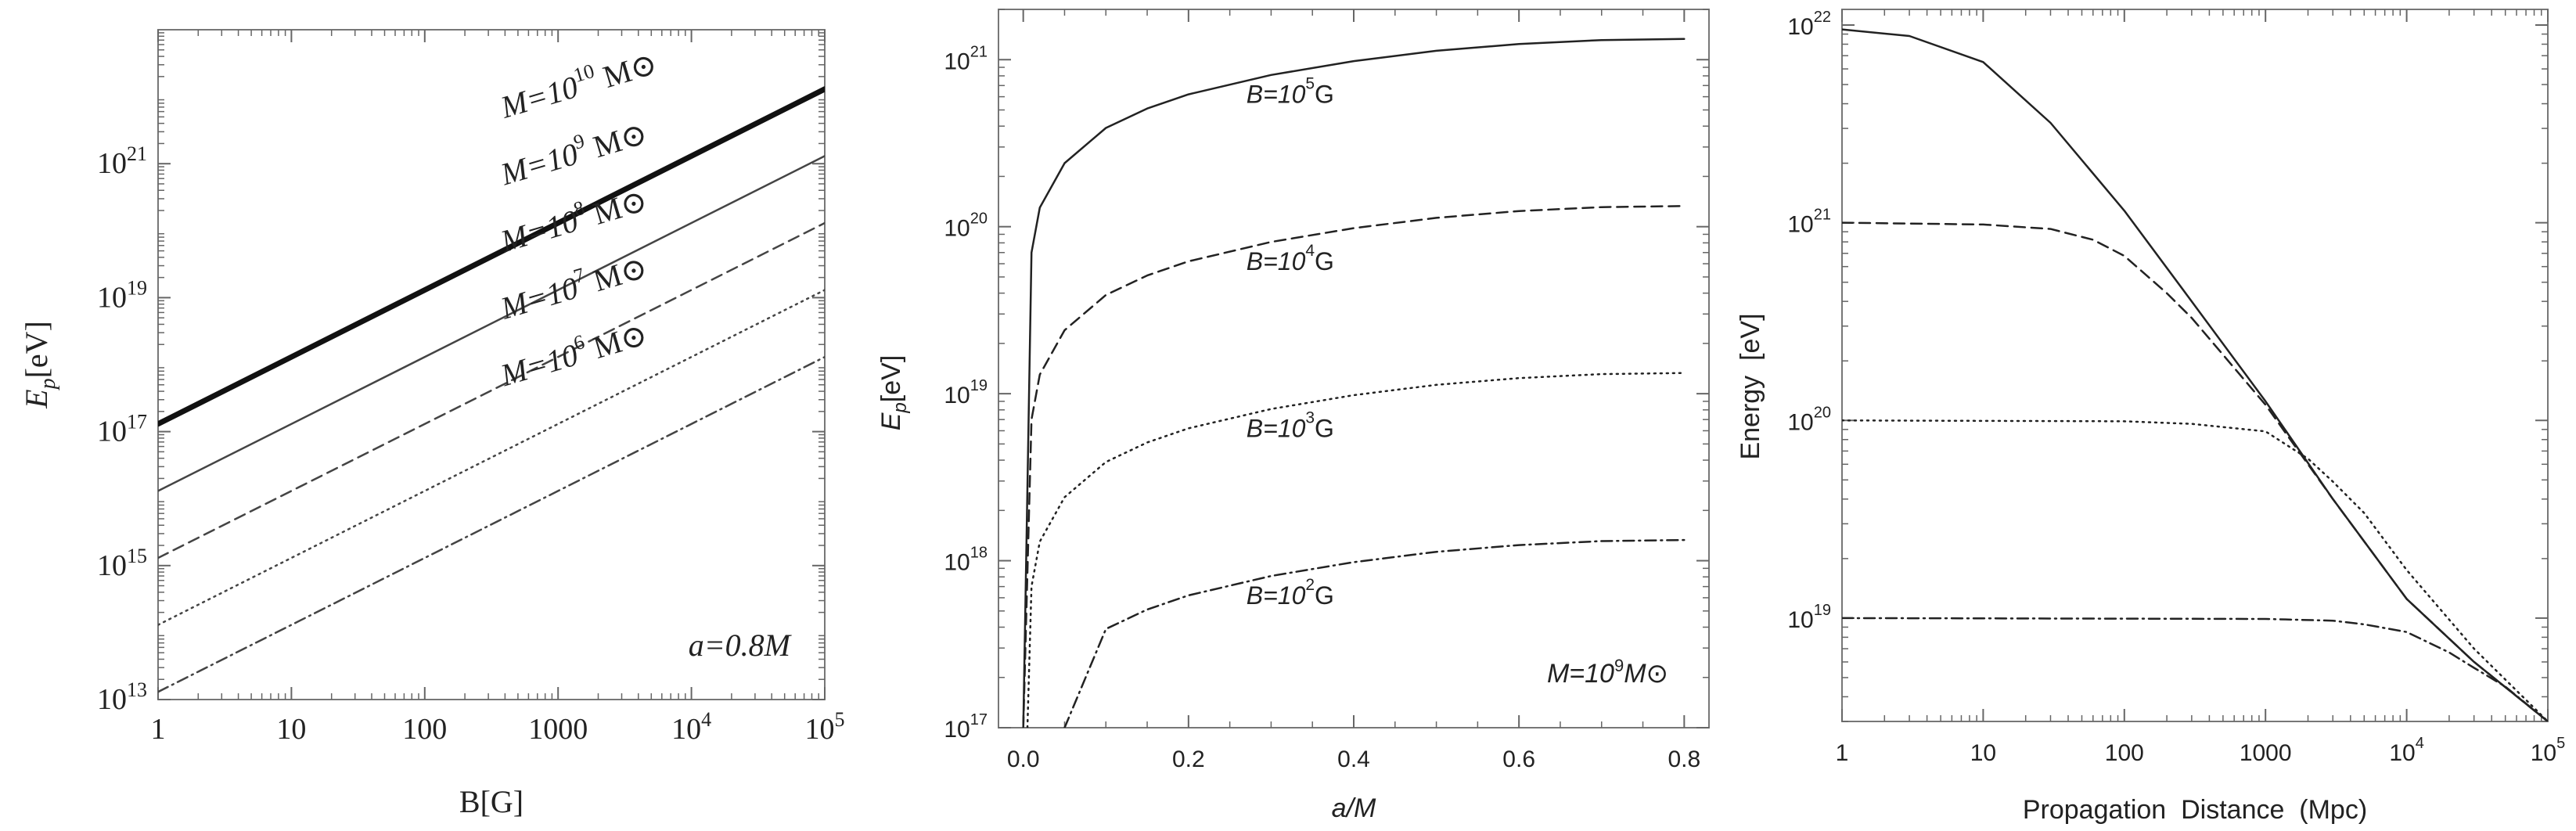 The image size is (2576, 831). I want to click on panel-1-series-dashed-line, so click(491, 390).